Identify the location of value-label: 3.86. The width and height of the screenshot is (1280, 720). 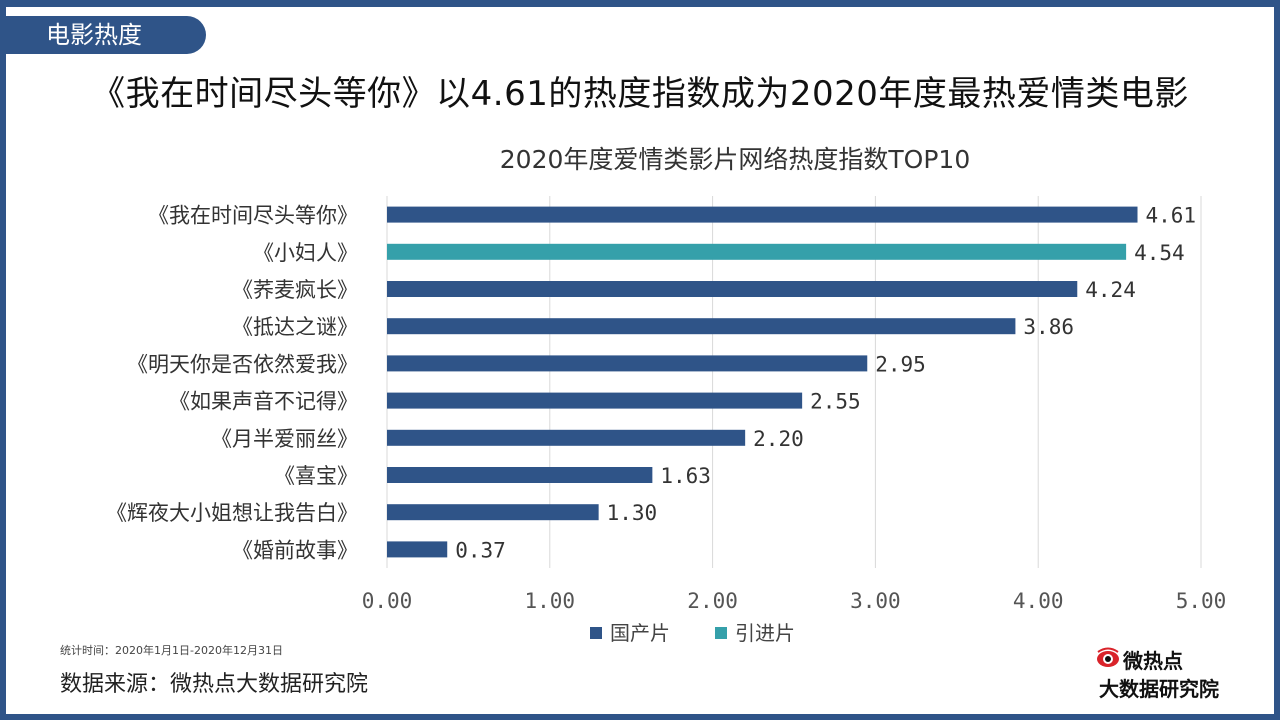
(1048, 327).